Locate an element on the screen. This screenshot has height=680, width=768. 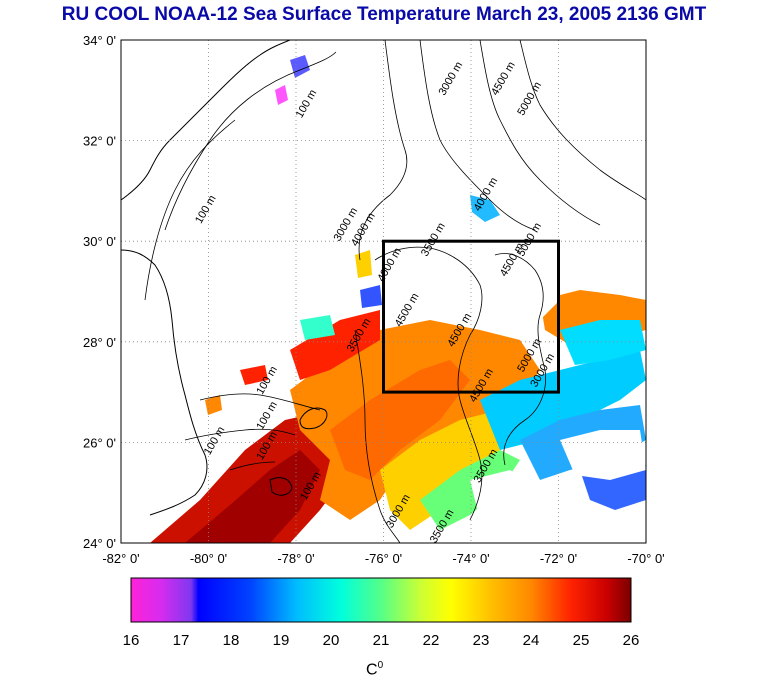
colorbar-unit-label: C0 is located at coordinates (374, 669).